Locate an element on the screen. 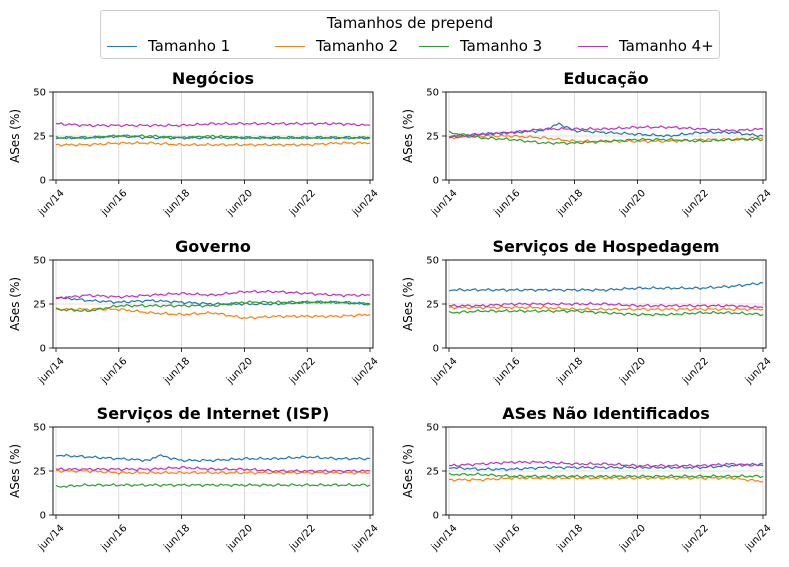 This screenshot has width=789, height=567. panel-title: ASes Não Identificados is located at coordinates (606, 413).